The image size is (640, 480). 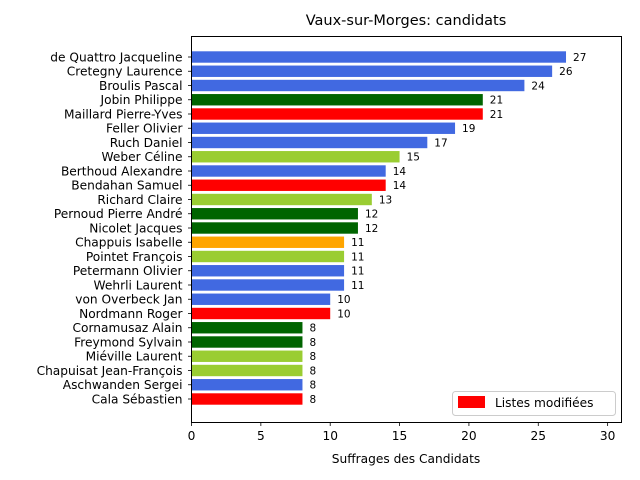 I want to click on value-label-cala-sebastien: 8, so click(x=312, y=400).